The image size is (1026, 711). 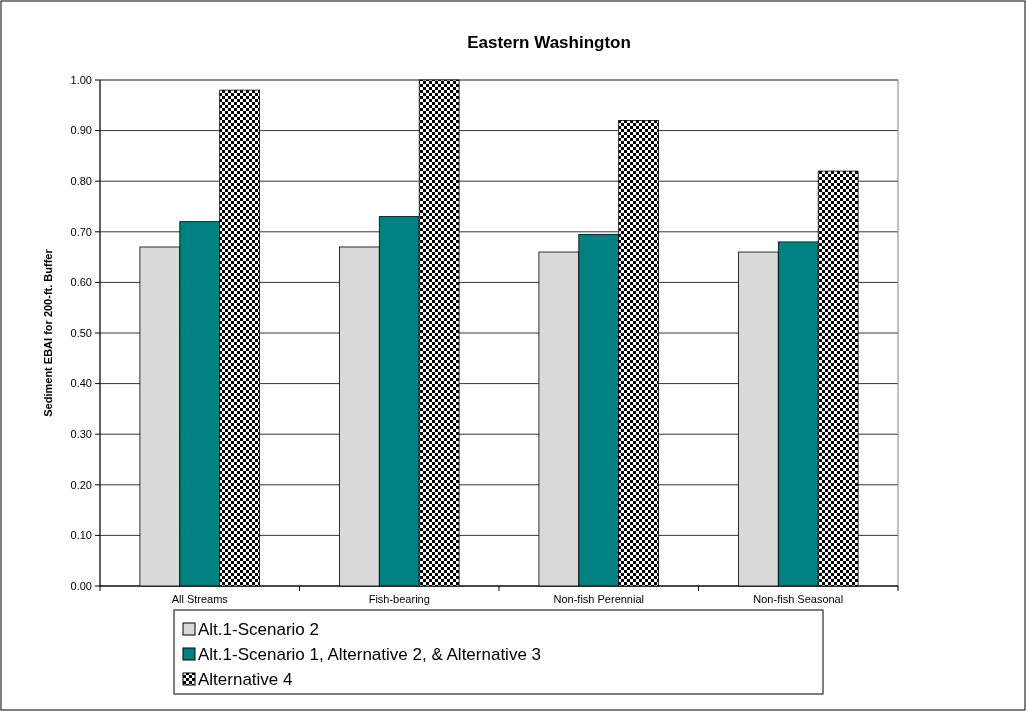 I want to click on y-tick-label: 0.70, so click(x=81, y=231).